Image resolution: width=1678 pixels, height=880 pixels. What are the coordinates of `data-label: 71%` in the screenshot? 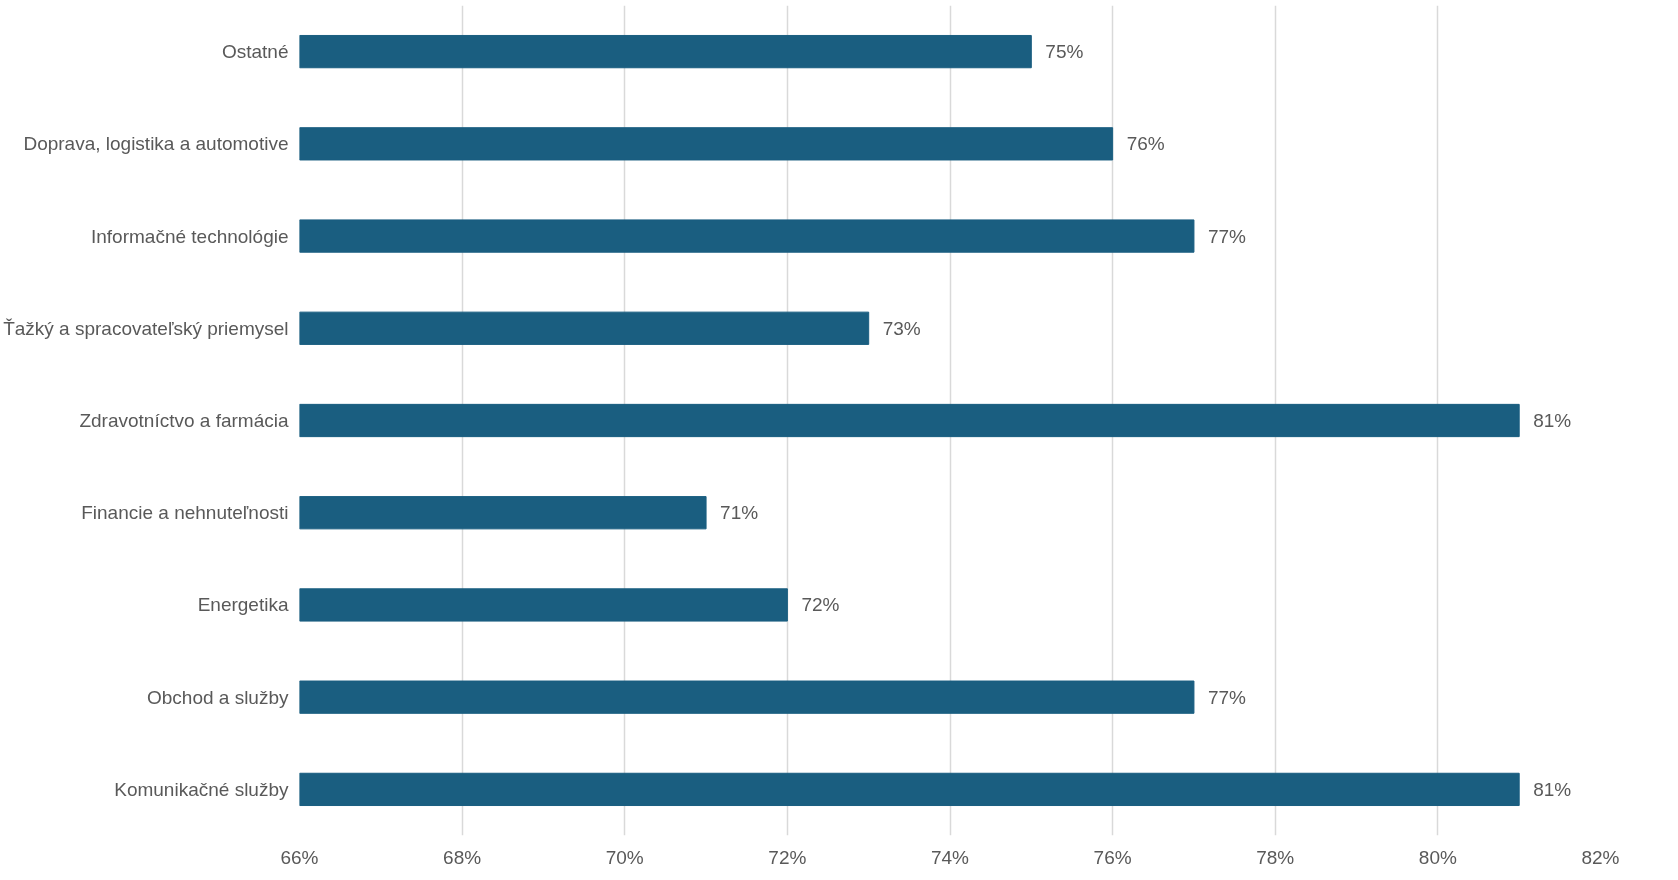 It's located at (739, 513).